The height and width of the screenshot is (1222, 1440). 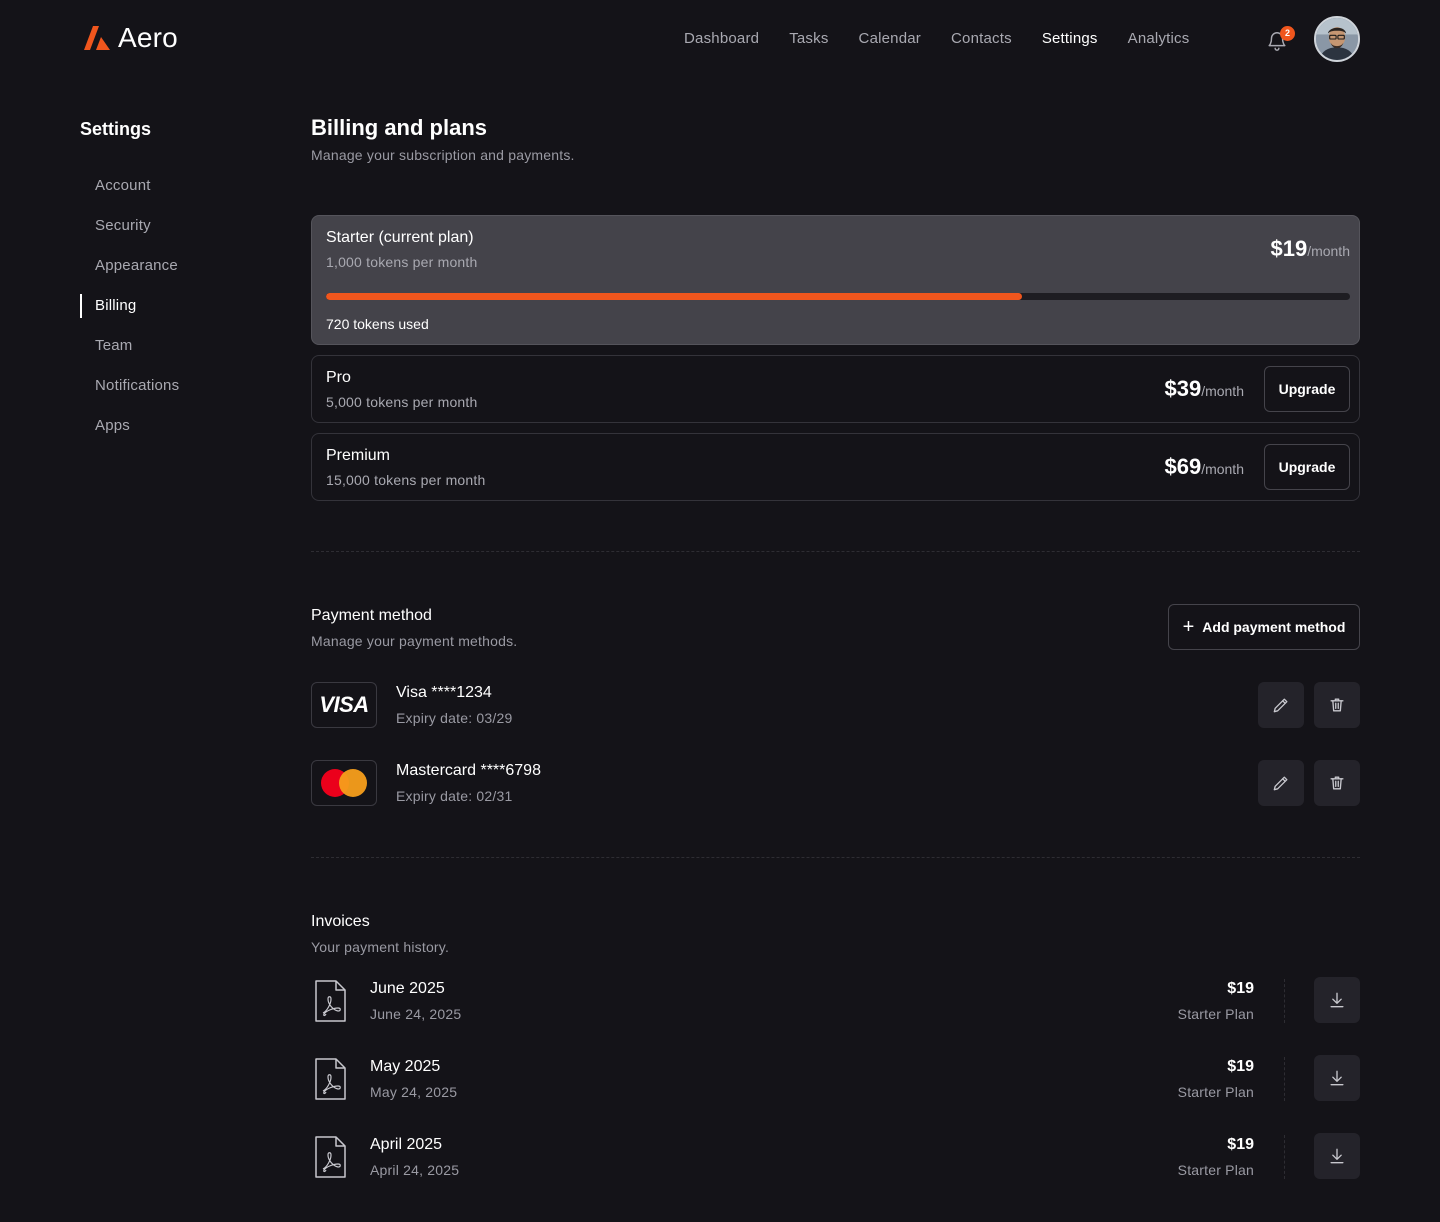 I want to click on card-expiry: Expiry date: 02/31, so click(x=454, y=796).